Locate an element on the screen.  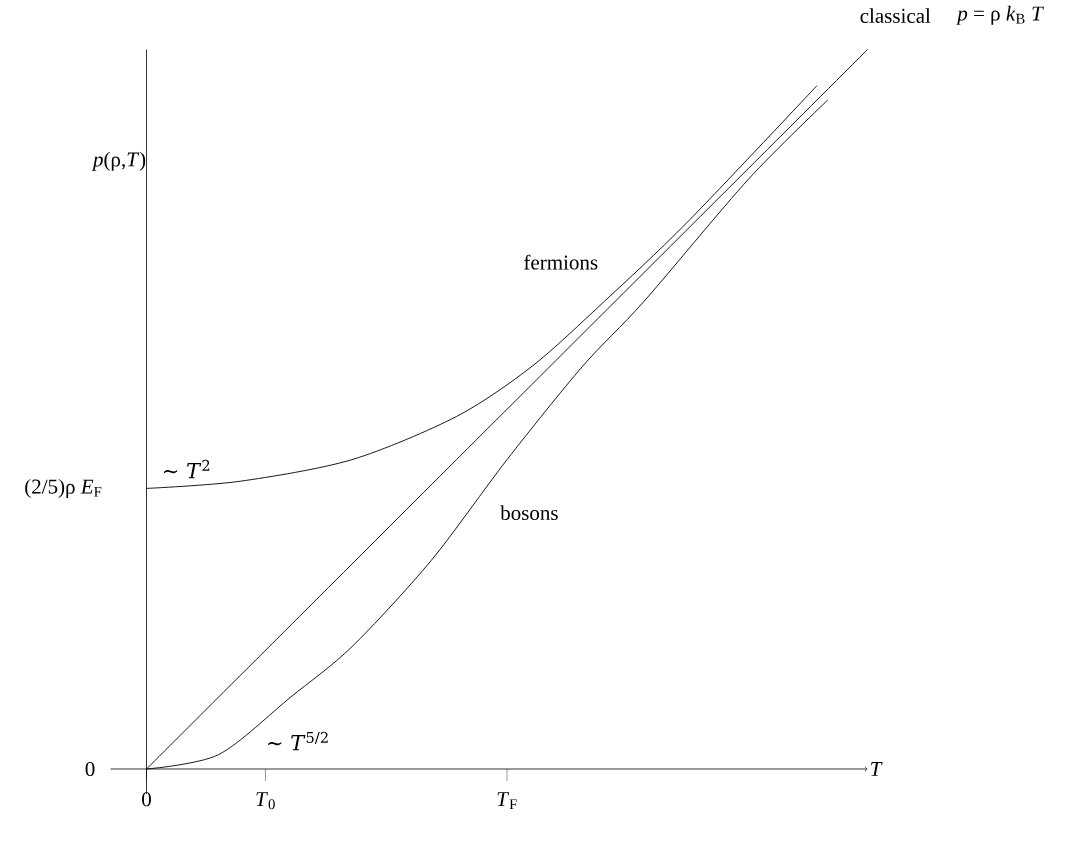
y-axis-title: p(ρ,T) is located at coordinates (118, 161).